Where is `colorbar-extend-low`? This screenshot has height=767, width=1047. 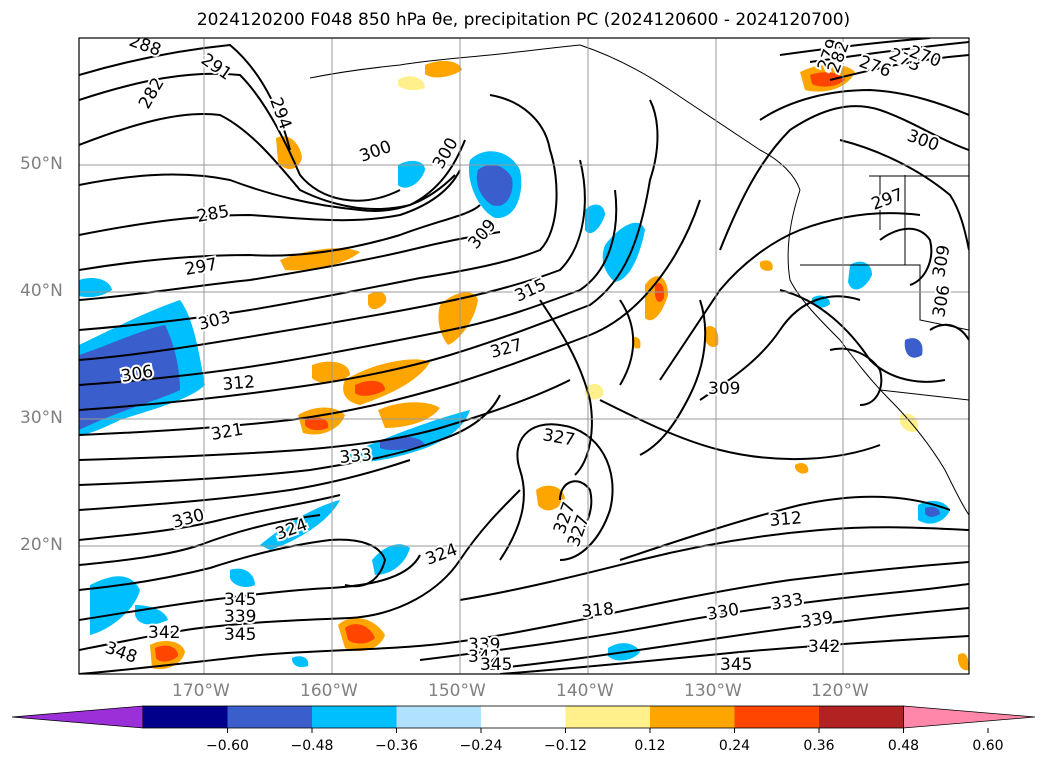
colorbar-extend-low is located at coordinates (77, 717).